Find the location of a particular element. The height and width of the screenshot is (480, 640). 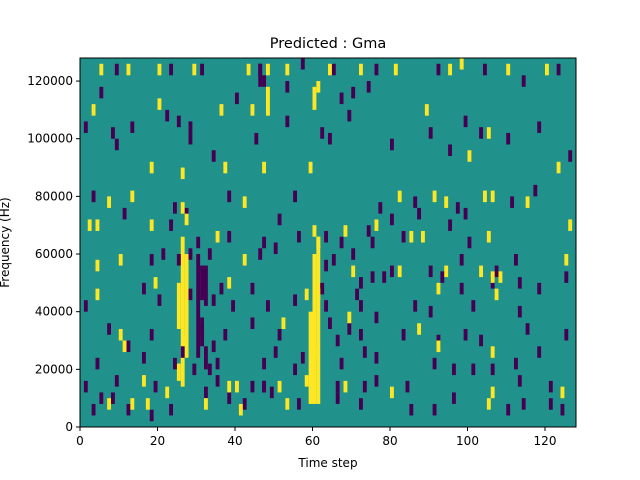

y-tick-label: 80000 is located at coordinates (54, 196).